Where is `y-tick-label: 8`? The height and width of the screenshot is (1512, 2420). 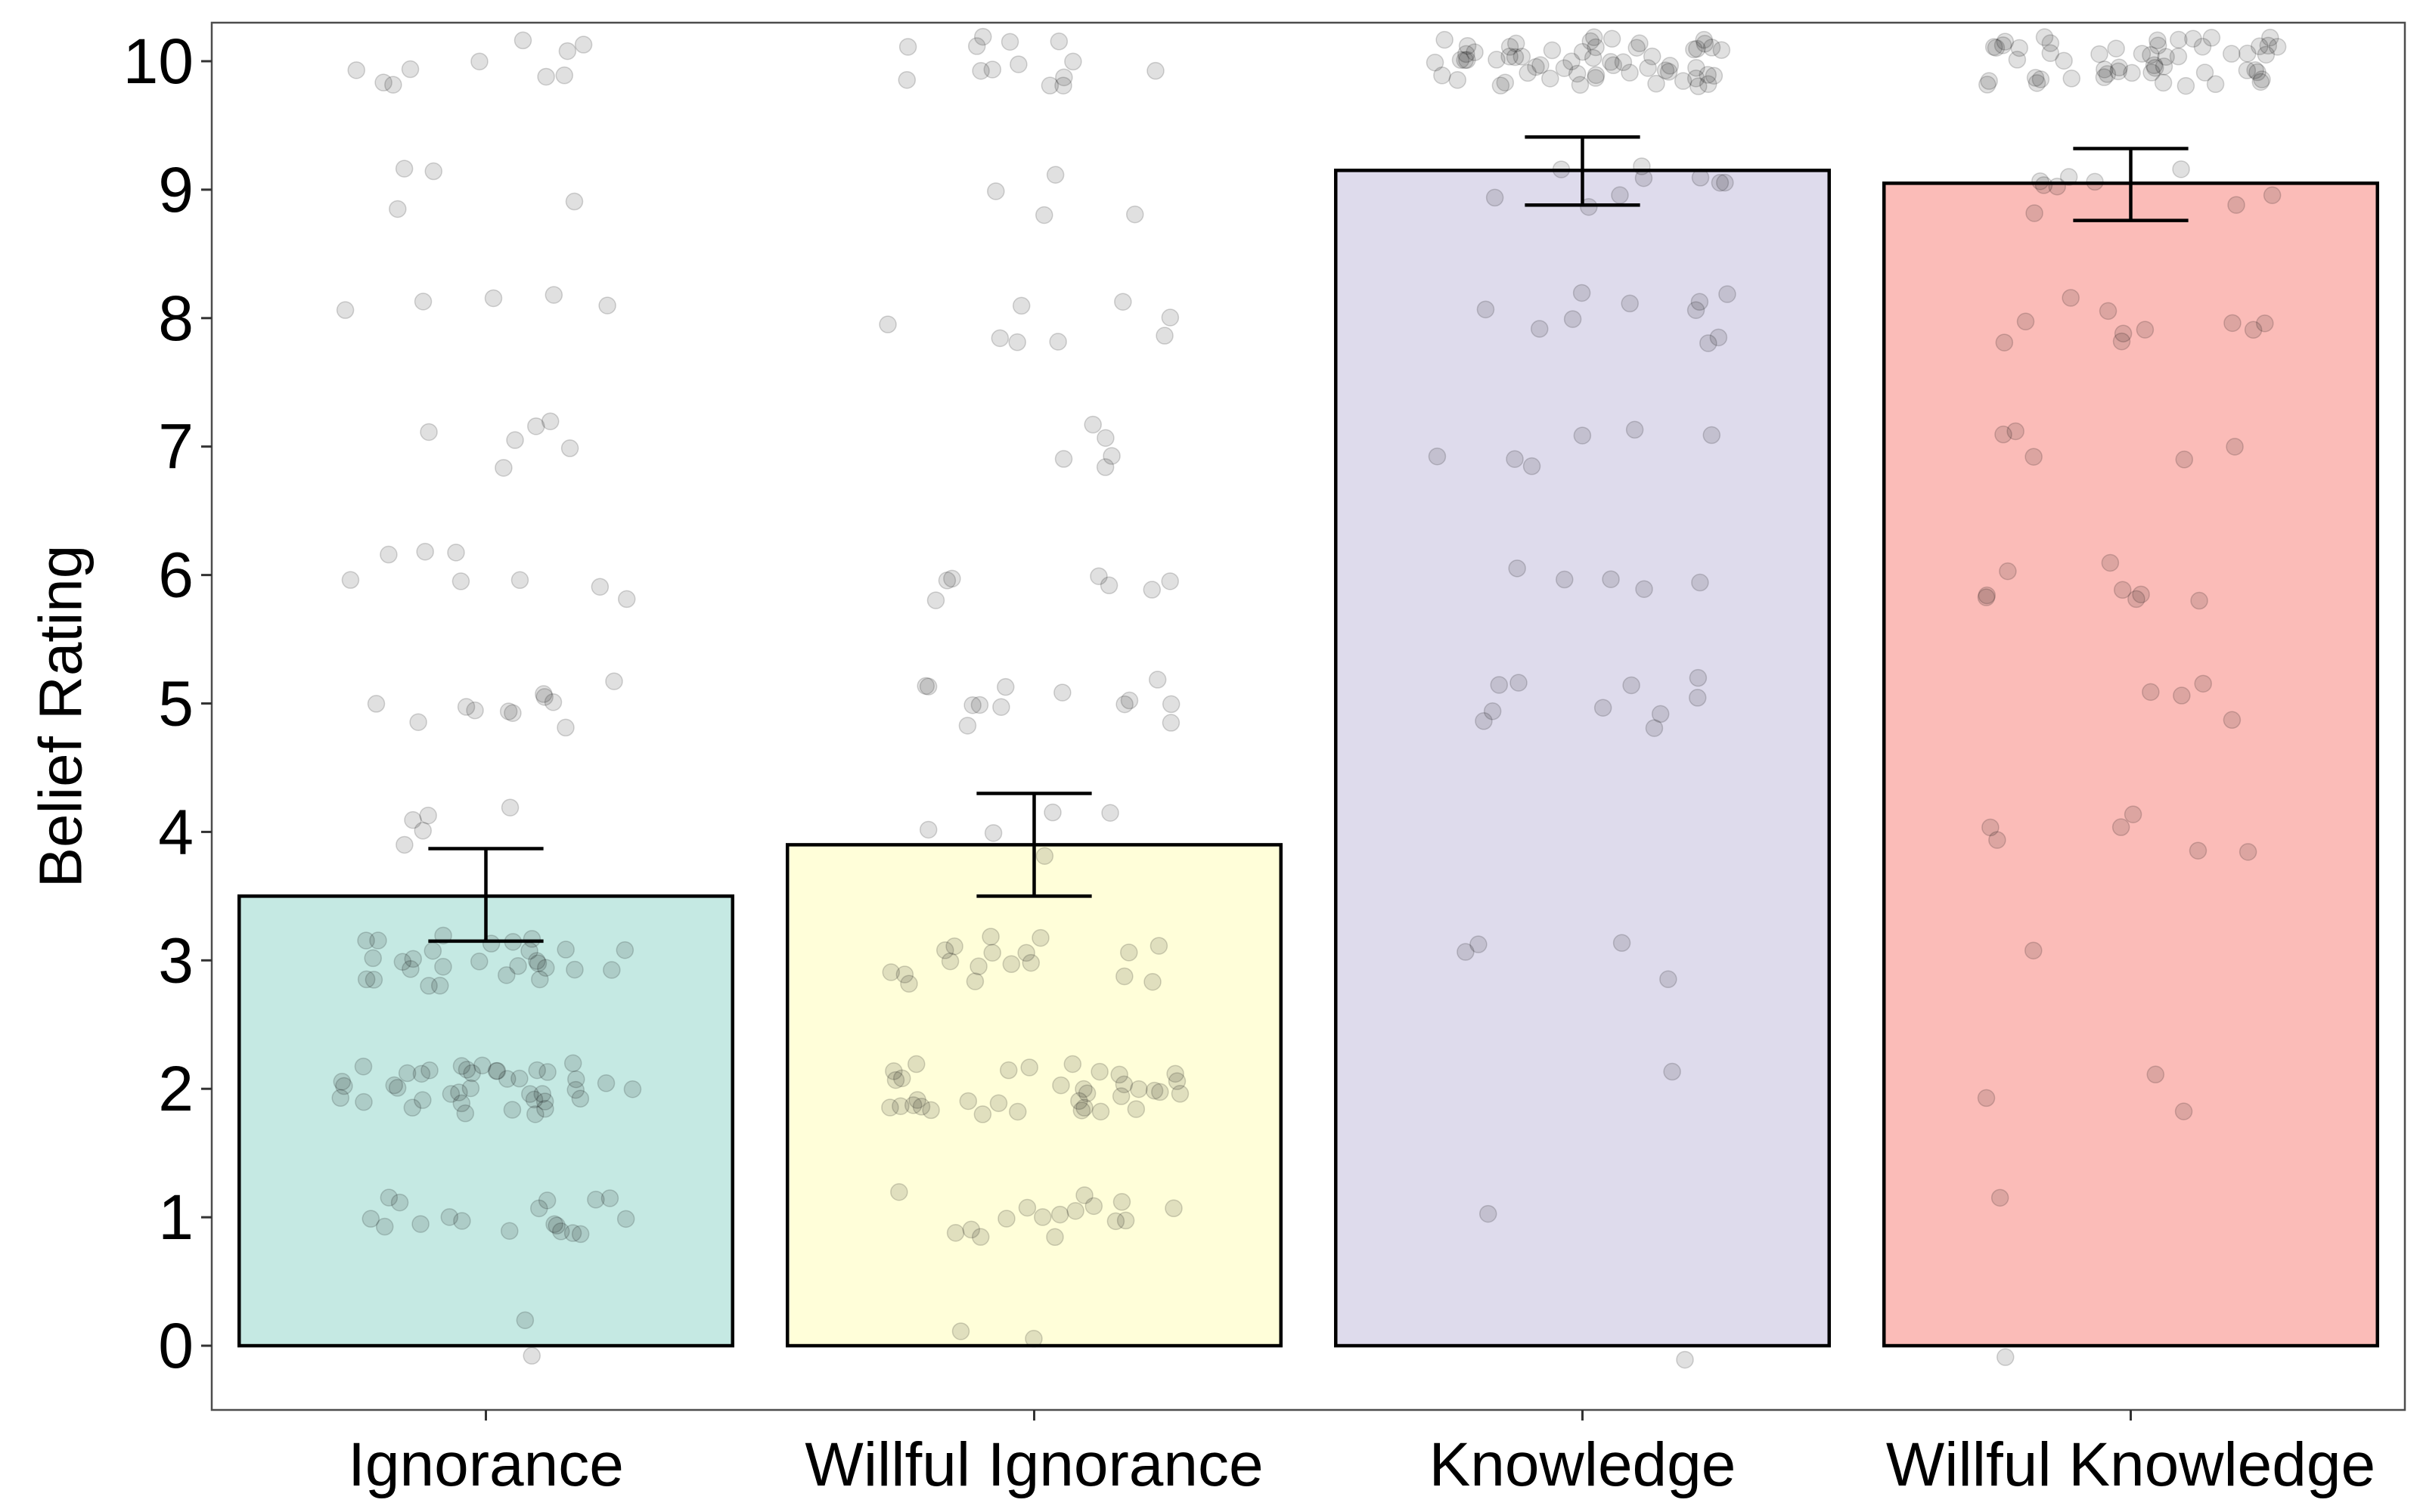
y-tick-label: 8 is located at coordinates (176, 318).